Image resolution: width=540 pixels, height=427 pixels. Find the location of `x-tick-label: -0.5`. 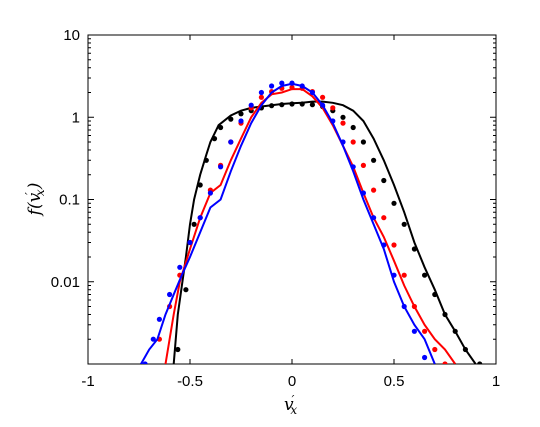

x-tick-label: -0.5 is located at coordinates (190, 381).